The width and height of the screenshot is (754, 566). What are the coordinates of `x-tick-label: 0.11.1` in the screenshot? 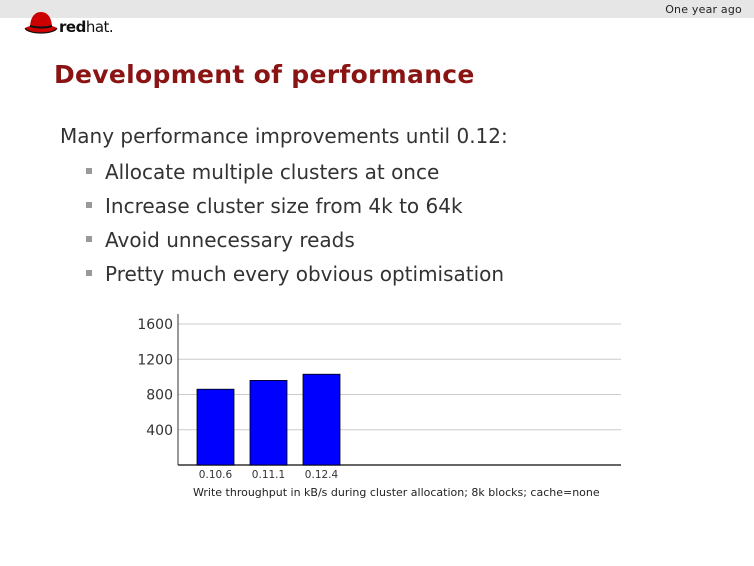 It's located at (268, 475).